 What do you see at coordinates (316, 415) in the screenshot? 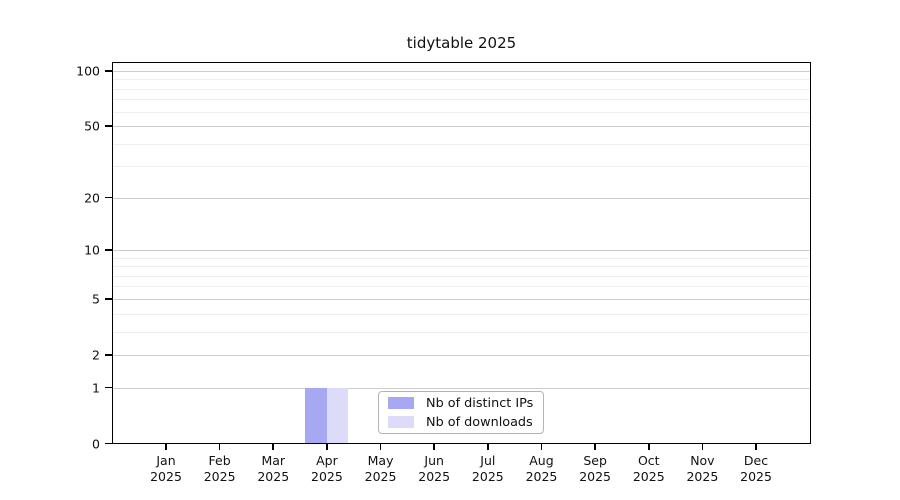
I see `bar-distinct-ips` at bounding box center [316, 415].